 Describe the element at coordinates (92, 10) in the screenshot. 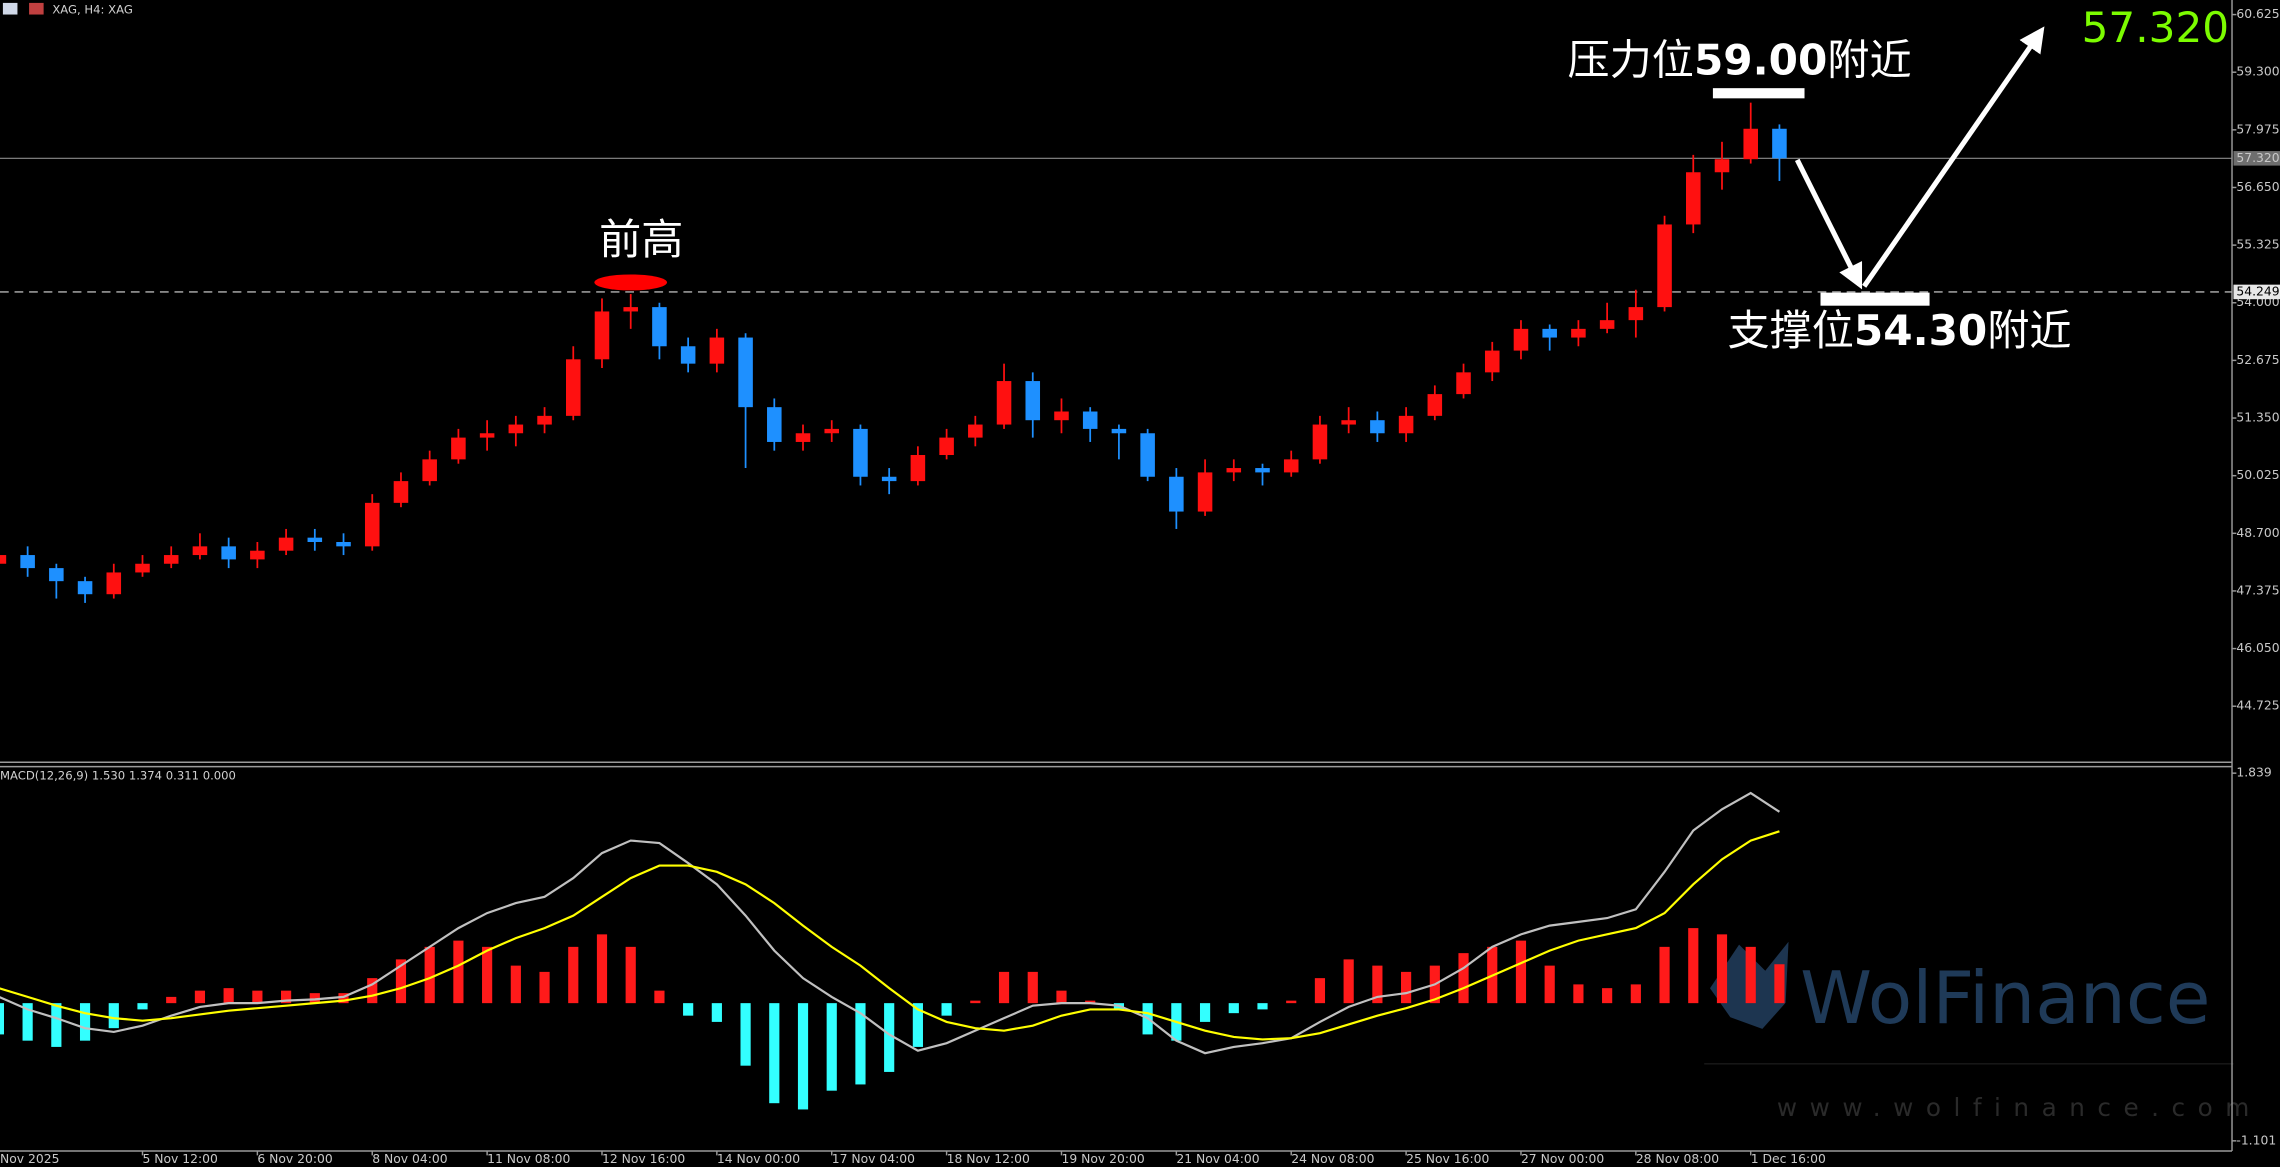

I see `chart-title: XAG, H4: XAG` at that location.